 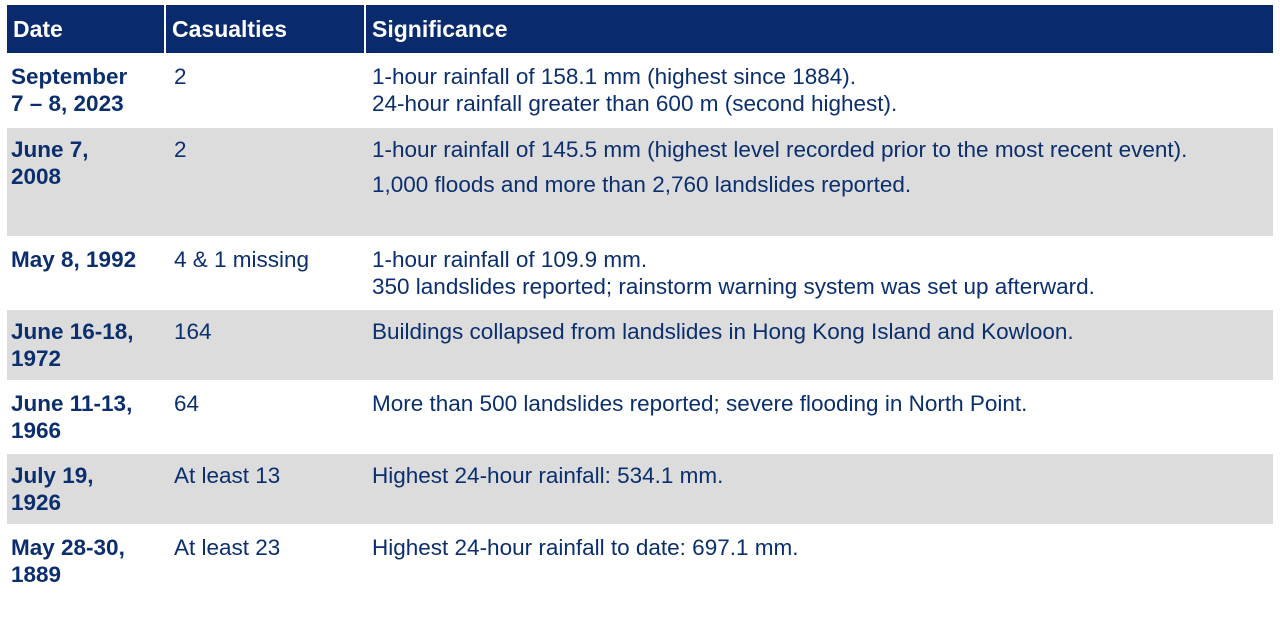 What do you see at coordinates (67, 103) in the screenshot?
I see `date-line: 7 – 8, 2023` at bounding box center [67, 103].